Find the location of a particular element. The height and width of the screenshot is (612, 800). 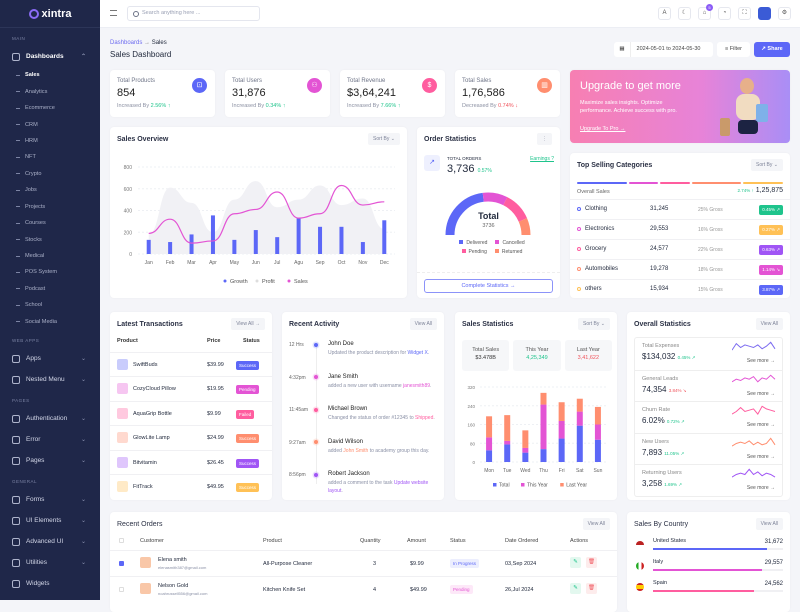

sidebar-item-nft: NFT is located at coordinates (50, 157).